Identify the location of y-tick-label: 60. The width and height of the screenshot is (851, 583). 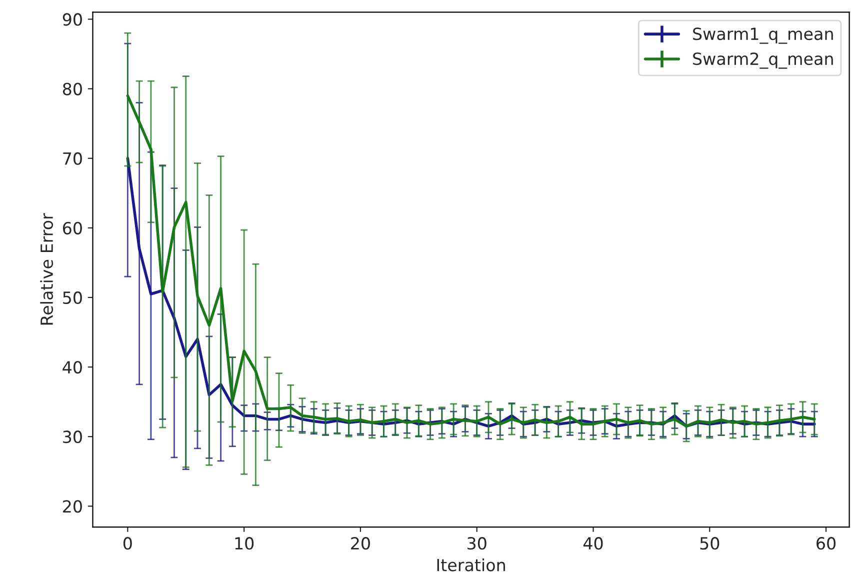
(72, 228).